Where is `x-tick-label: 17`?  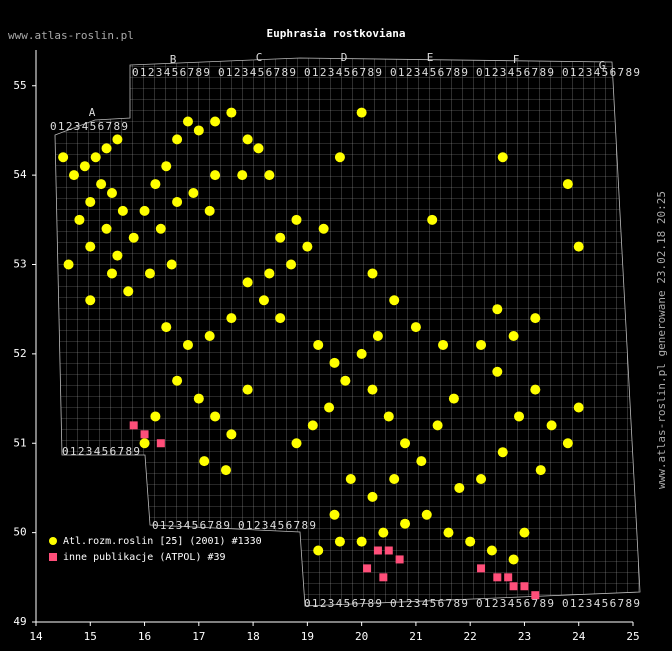
x-tick-label: 17 is located at coordinates (198, 636).